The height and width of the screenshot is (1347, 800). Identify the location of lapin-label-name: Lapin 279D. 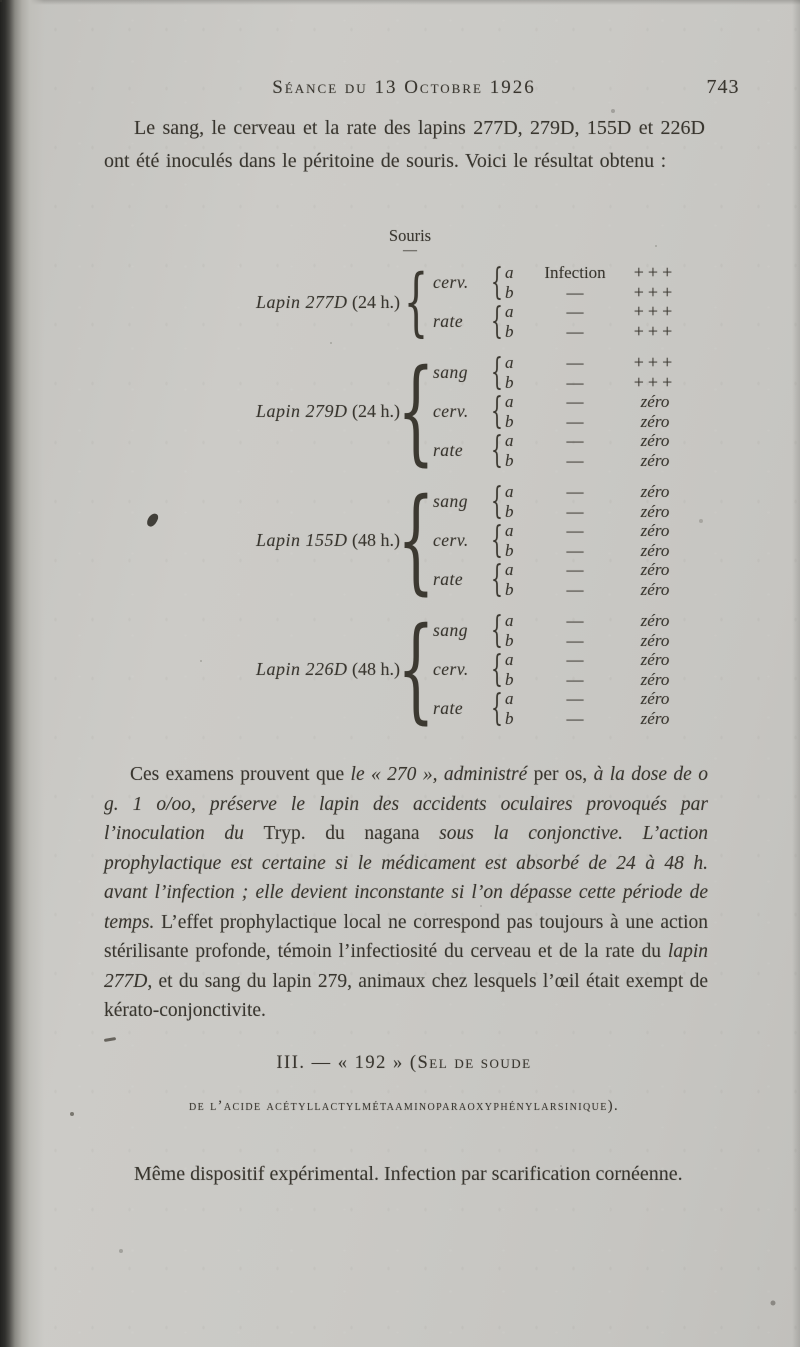
(301, 411).